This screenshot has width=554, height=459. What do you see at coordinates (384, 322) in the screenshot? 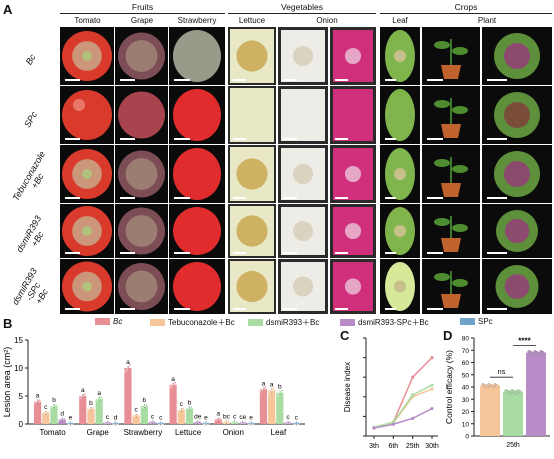
I see `legend-item-dsmir393-spc: dsmiR393-SPc＋Bc` at bounding box center [384, 322].